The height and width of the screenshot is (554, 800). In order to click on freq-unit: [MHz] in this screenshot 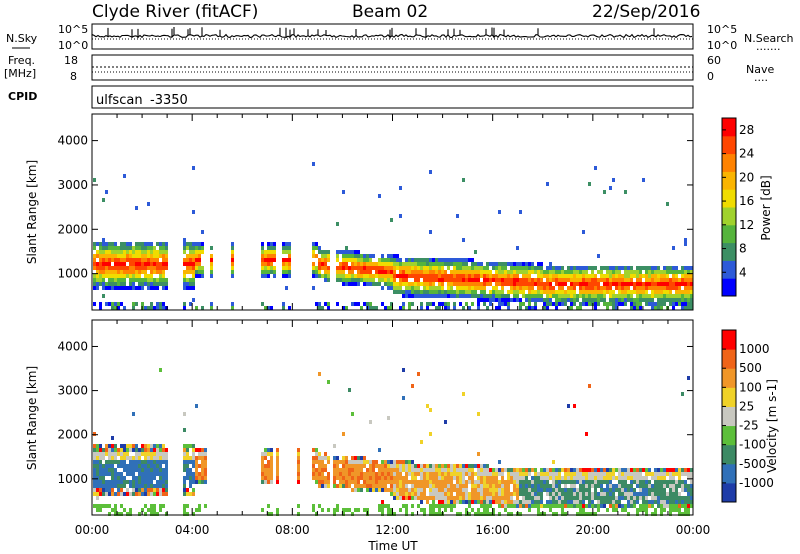, I will do `click(20, 73)`.